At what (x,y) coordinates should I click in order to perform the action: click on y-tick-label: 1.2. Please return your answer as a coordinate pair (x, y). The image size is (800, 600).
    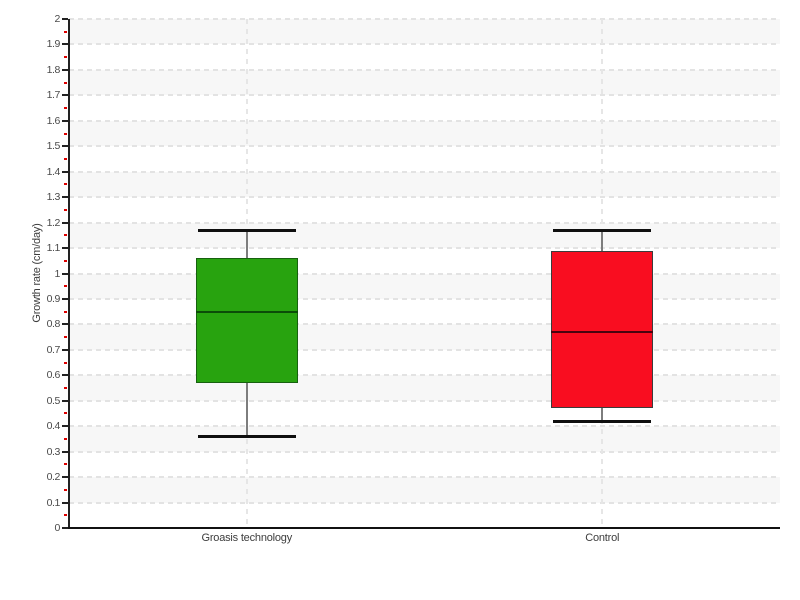
    Looking at the image, I should click on (53, 222).